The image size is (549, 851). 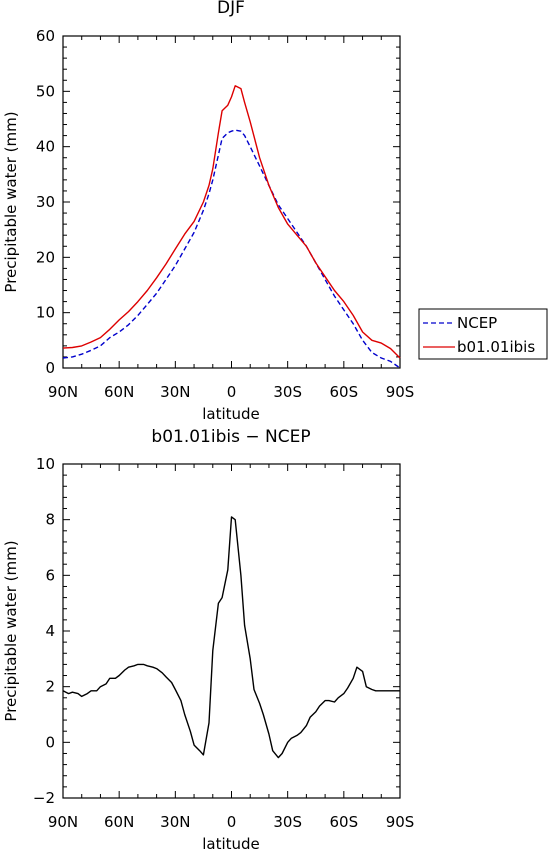 I want to click on legend-label-model: b01.01ibis, so click(x=496, y=347).